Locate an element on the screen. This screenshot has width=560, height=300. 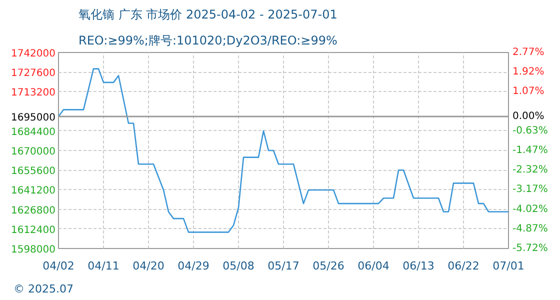
x-tick-label: 04/20 is located at coordinates (148, 266).